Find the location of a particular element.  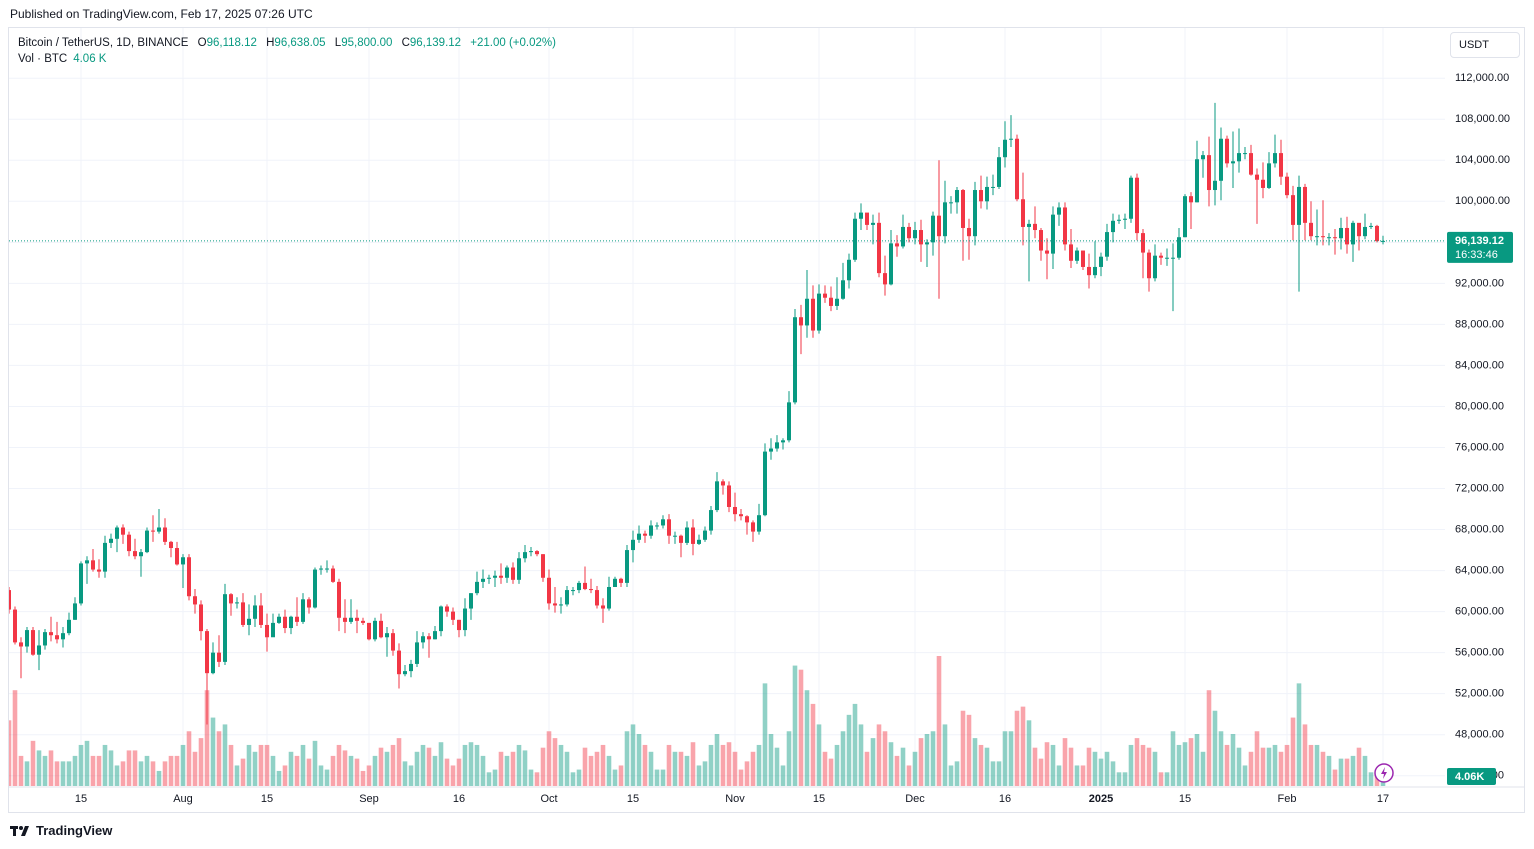

replay-button is located at coordinates (1384, 773).